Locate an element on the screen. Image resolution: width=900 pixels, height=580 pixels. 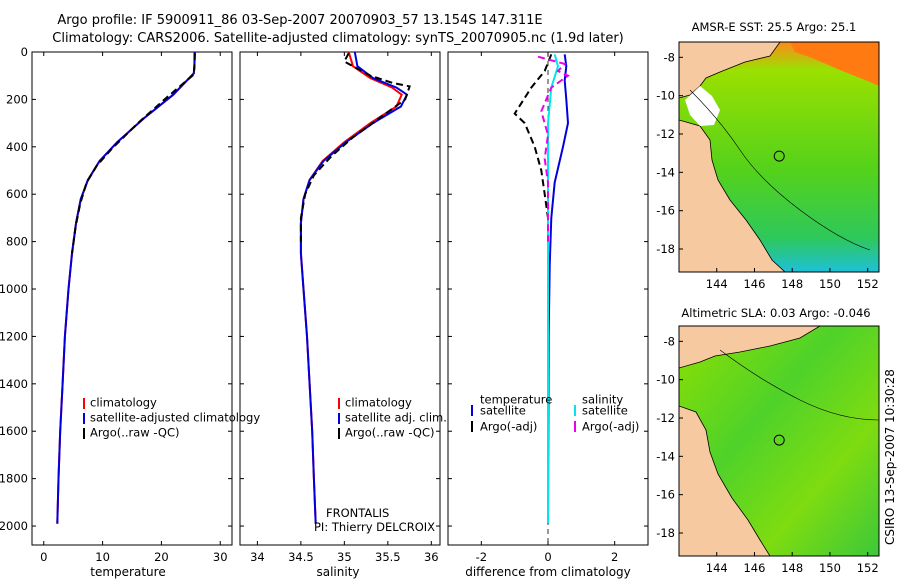
xtick-label: 0 is located at coordinates (547, 557).